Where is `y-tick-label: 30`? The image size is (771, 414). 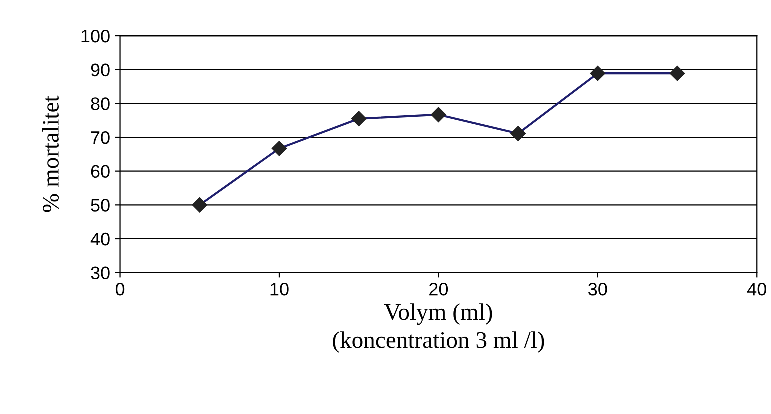
y-tick-label: 30 is located at coordinates (100, 273).